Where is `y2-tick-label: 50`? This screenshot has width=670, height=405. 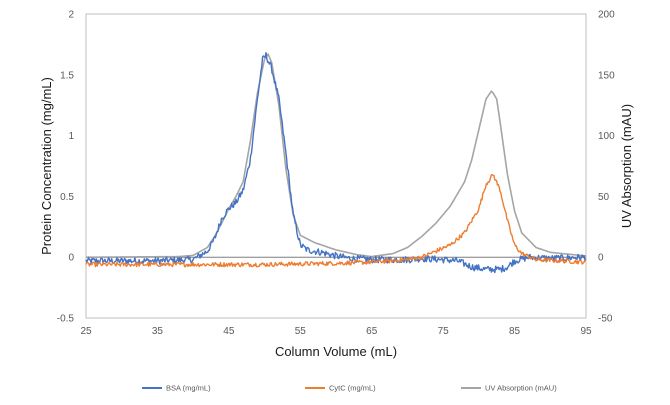 y2-tick-label: 50 is located at coordinates (604, 197).